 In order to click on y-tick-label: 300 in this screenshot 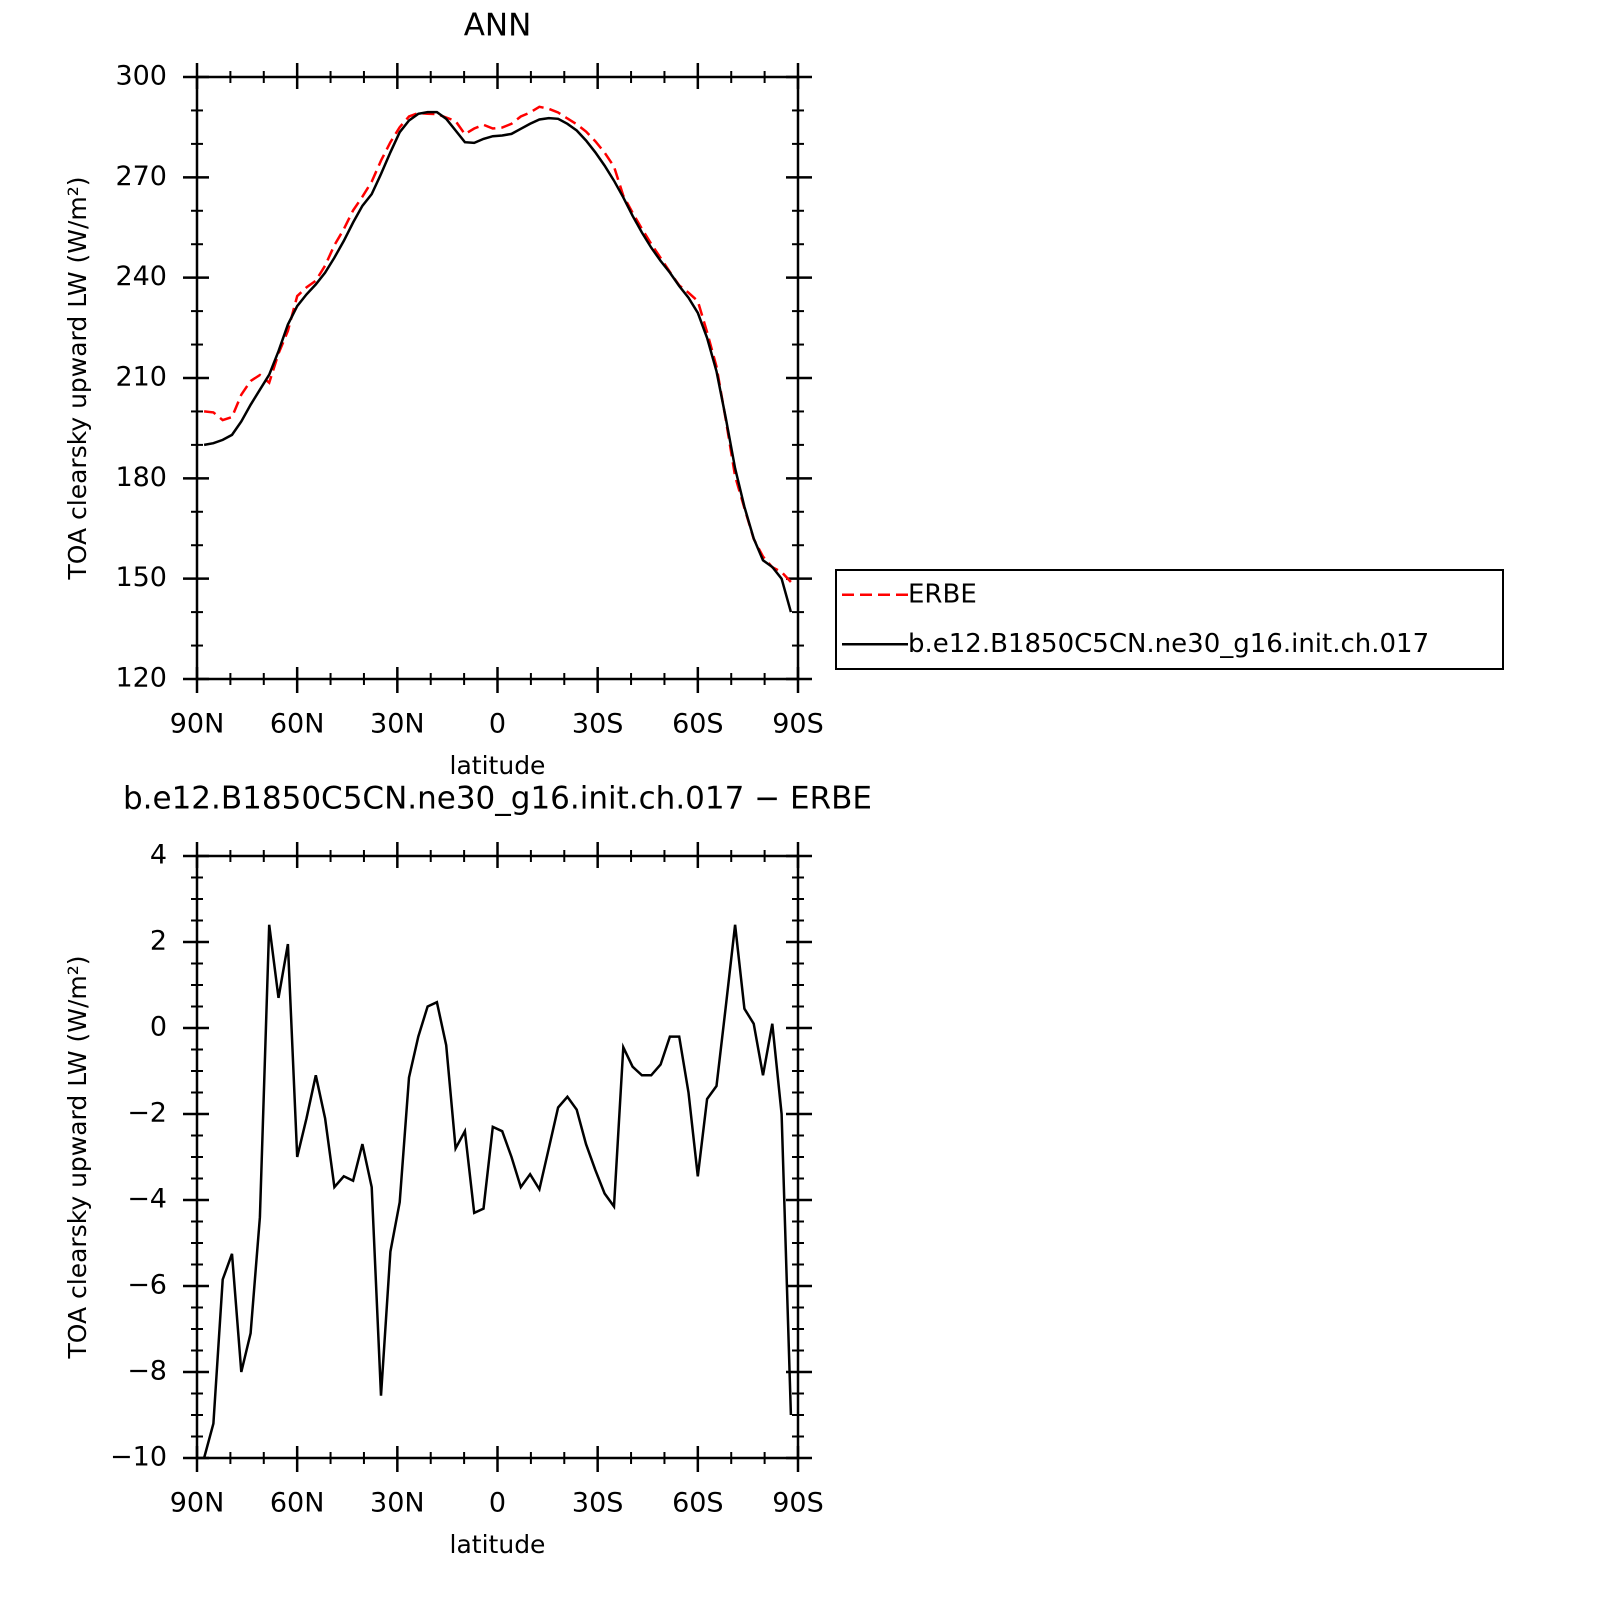, I will do `click(141, 76)`.